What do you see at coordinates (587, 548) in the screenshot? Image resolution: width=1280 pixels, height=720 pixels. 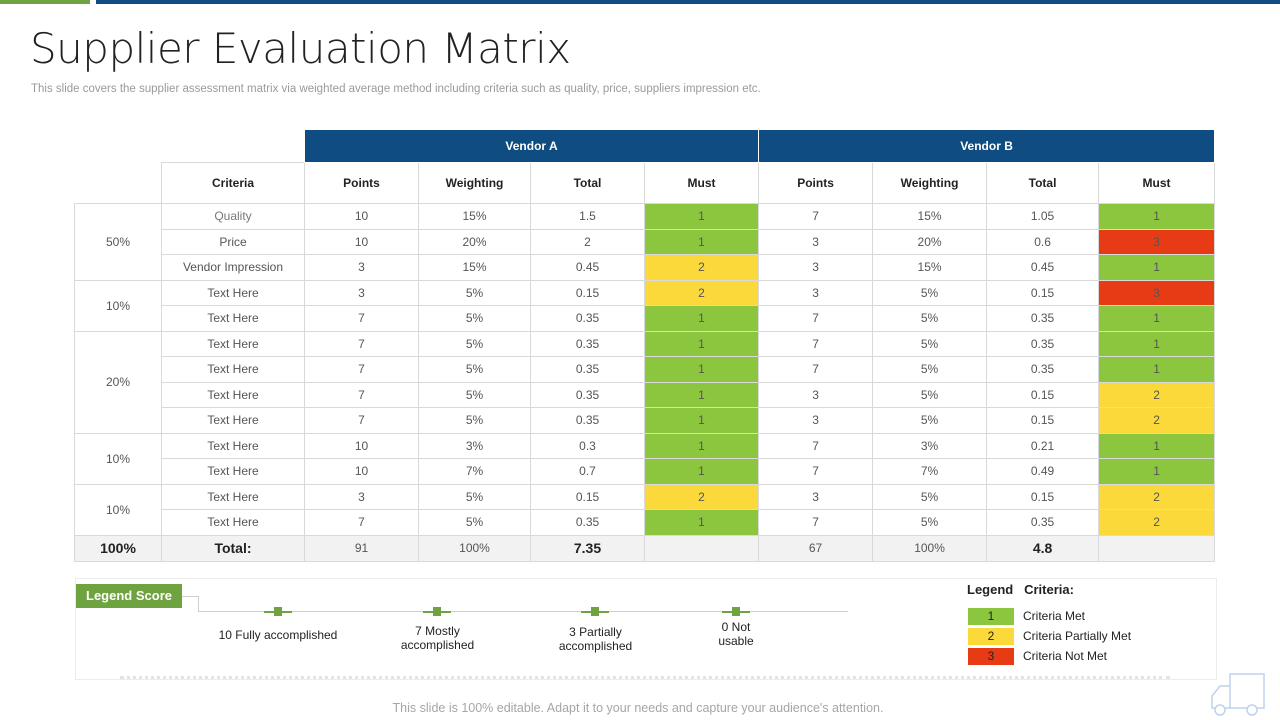 I see `vendor-a-grand-total: 7.35` at bounding box center [587, 548].